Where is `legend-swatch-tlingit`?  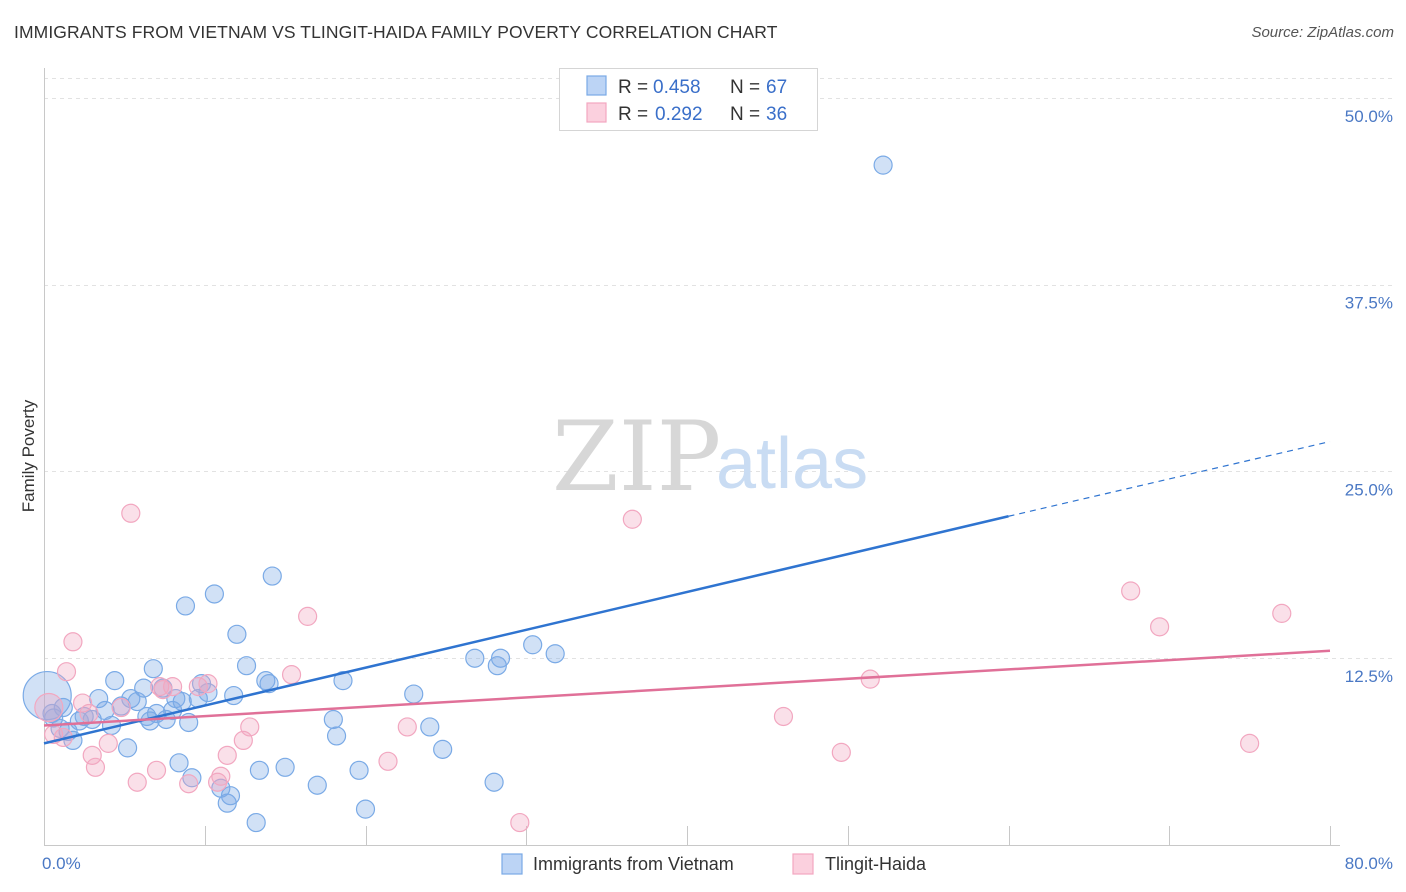
legend-swatch-tlingit is located at coordinates (596, 112).